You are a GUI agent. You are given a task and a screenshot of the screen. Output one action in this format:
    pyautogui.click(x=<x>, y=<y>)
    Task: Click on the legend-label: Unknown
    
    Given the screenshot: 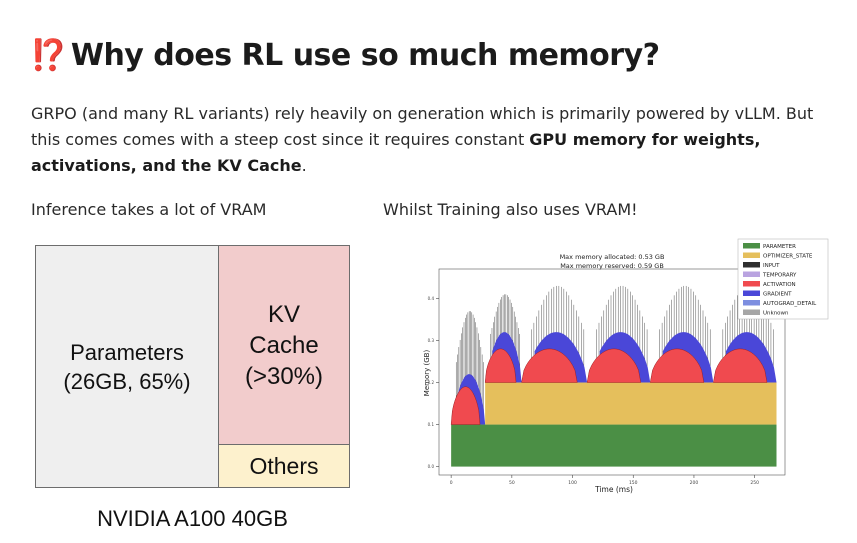 What is the action you would take?
    pyautogui.click(x=776, y=314)
    